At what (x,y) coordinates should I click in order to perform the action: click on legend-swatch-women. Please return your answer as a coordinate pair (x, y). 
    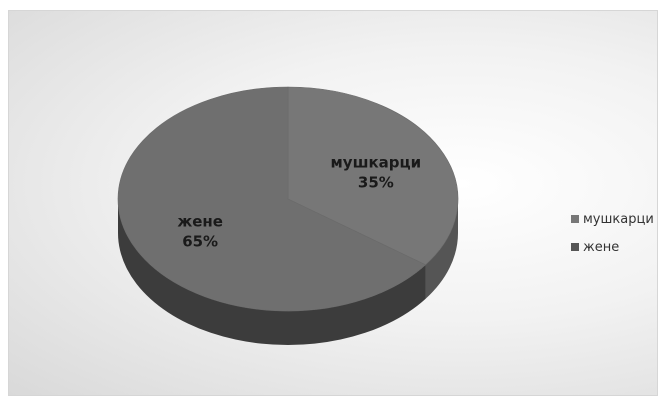
    Looking at the image, I should click on (575, 247).